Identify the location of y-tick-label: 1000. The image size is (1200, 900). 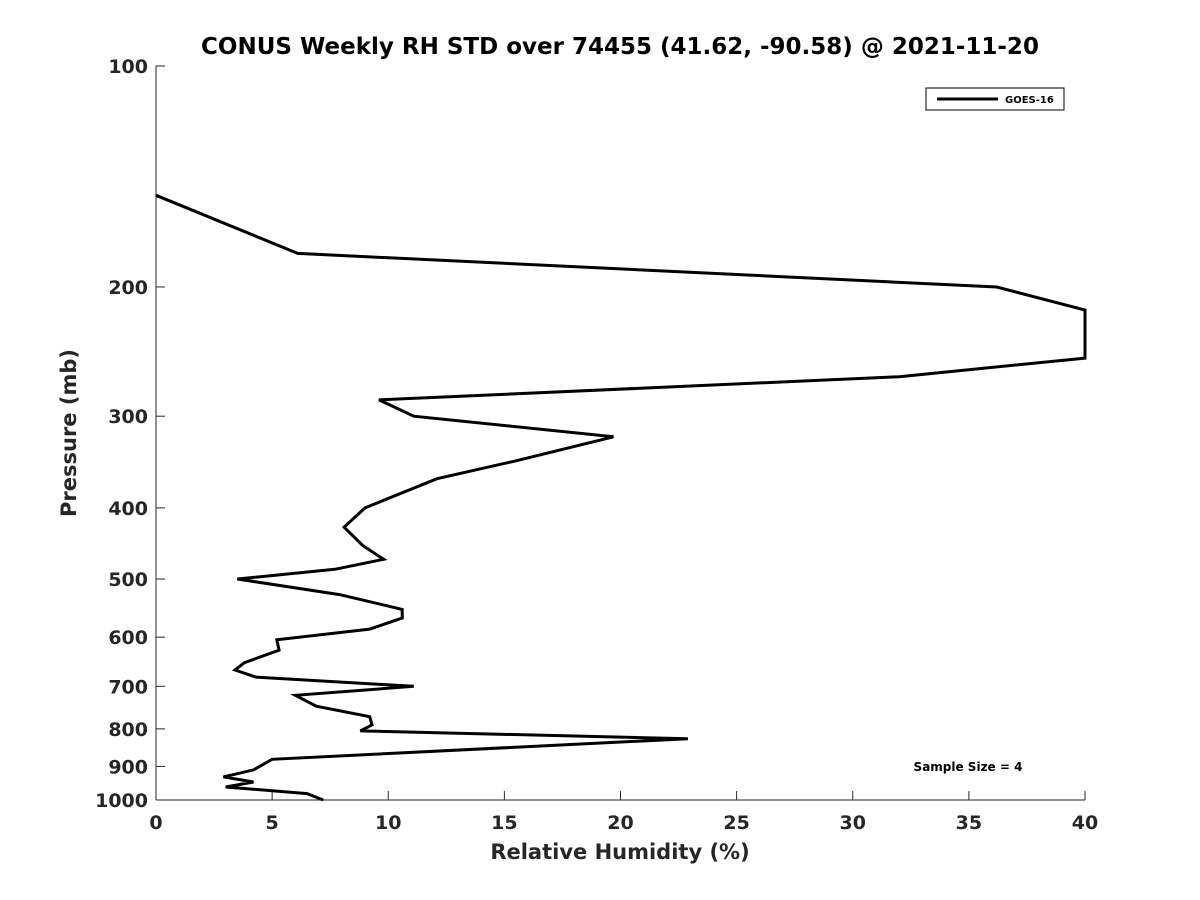
(121, 801).